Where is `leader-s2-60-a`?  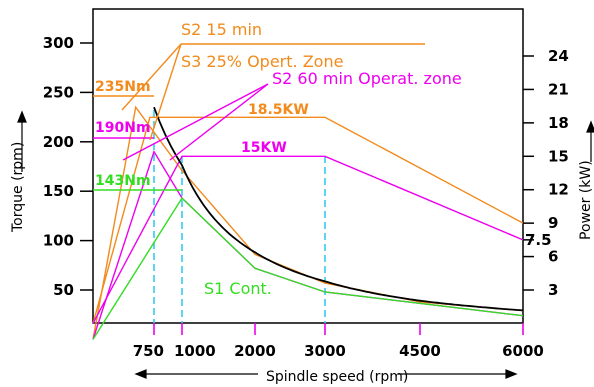 leader-s2-60-a is located at coordinates (195, 122).